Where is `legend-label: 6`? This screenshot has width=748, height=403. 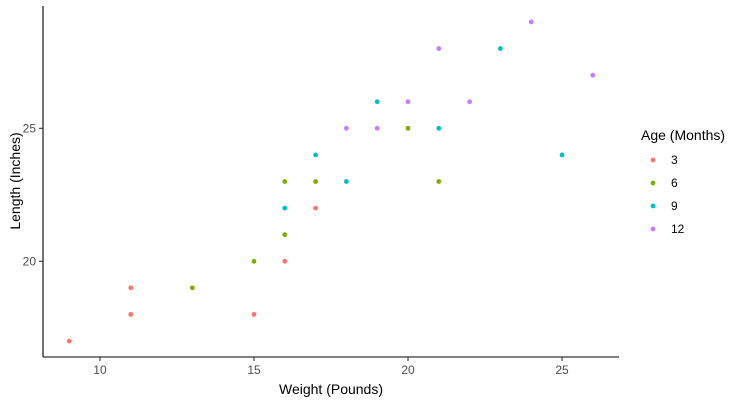 legend-label: 6 is located at coordinates (674, 183).